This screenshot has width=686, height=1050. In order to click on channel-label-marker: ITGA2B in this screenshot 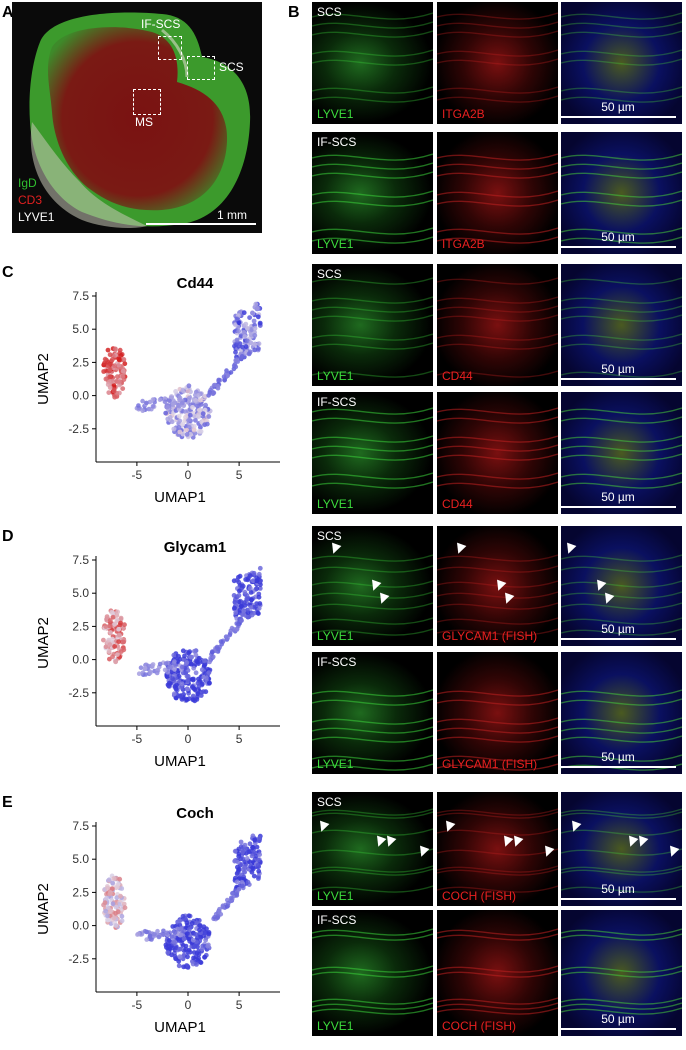, I will do `click(463, 114)`.